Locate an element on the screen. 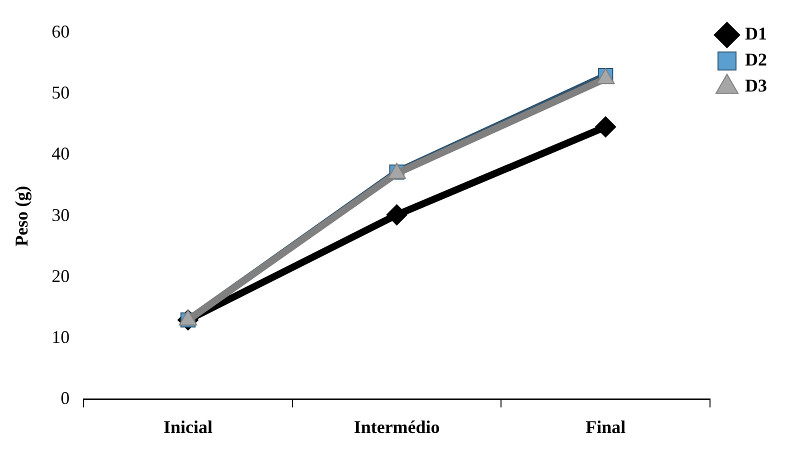 This screenshot has height=457, width=785. x-tick-label: Inicial is located at coordinates (188, 426).